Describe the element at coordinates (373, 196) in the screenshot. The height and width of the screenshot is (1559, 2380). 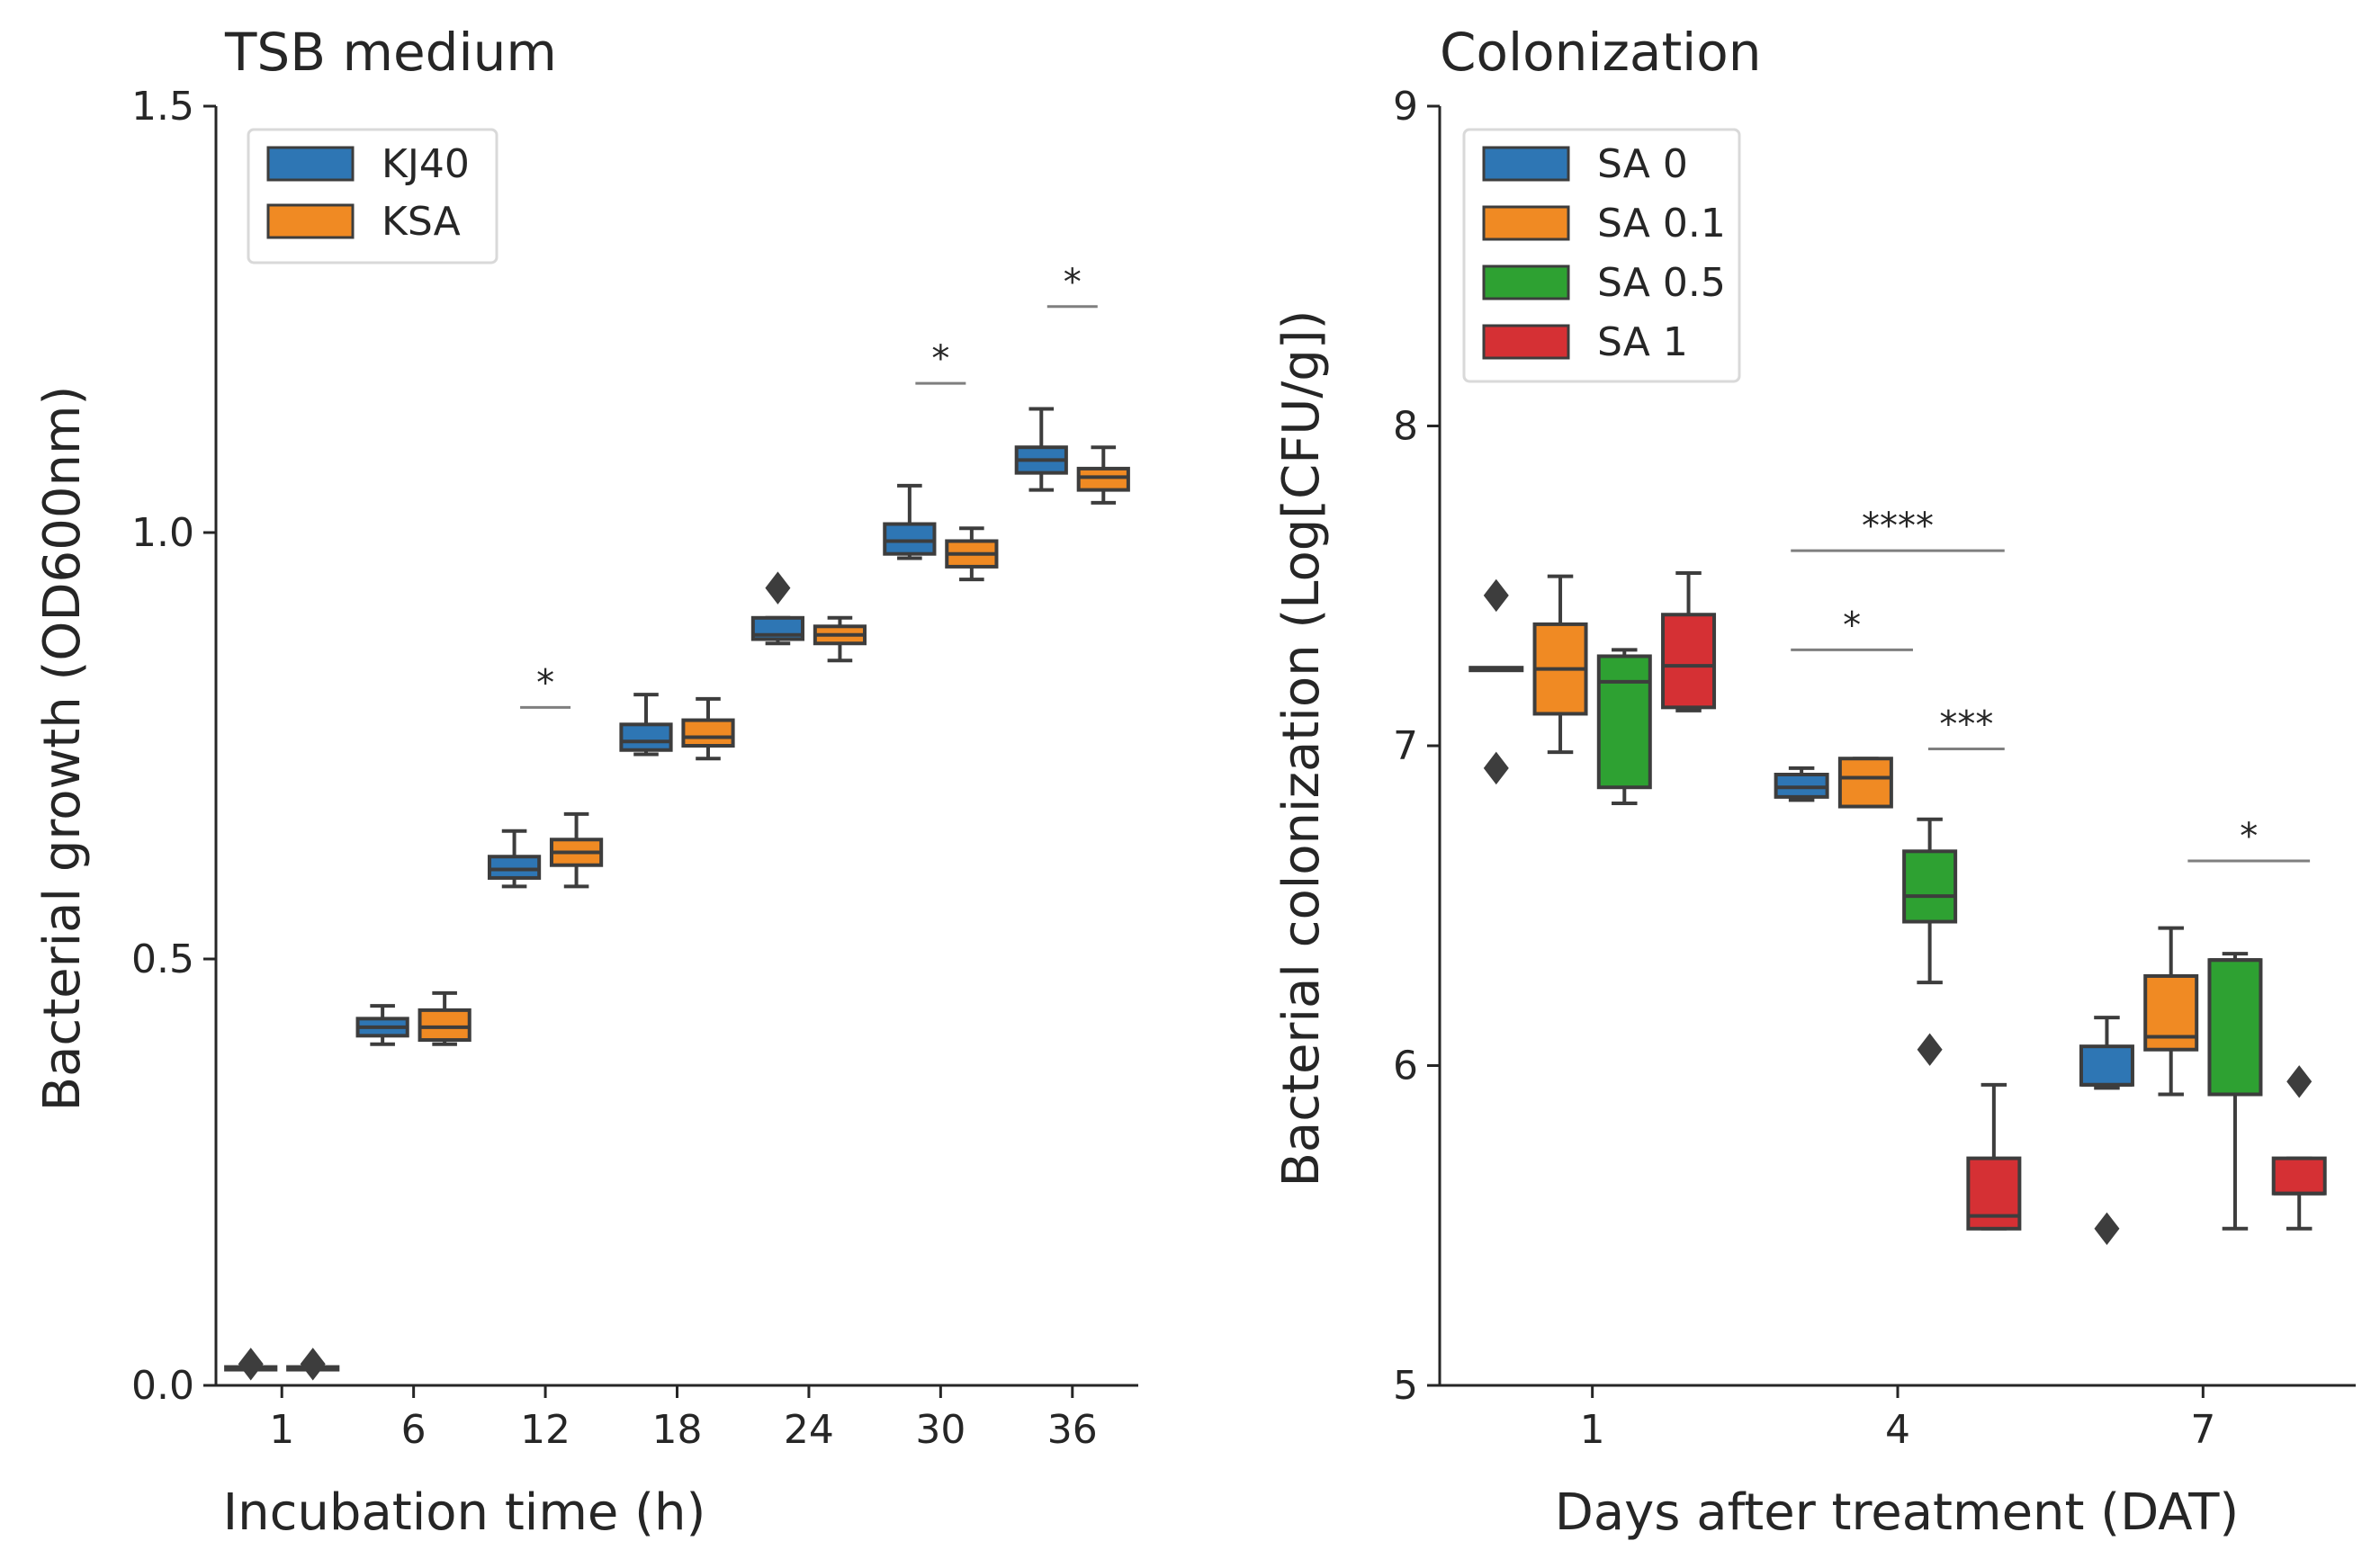
I see `legend-tsb: KJ40 KSA` at that location.